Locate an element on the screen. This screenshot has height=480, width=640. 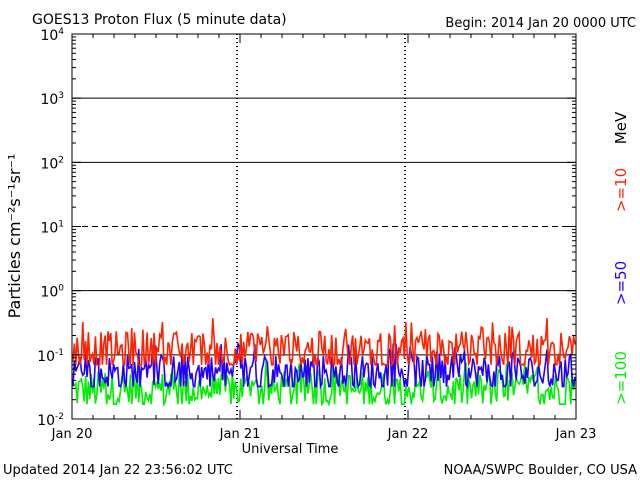
x-axis-label: Universal Time is located at coordinates (290, 449).